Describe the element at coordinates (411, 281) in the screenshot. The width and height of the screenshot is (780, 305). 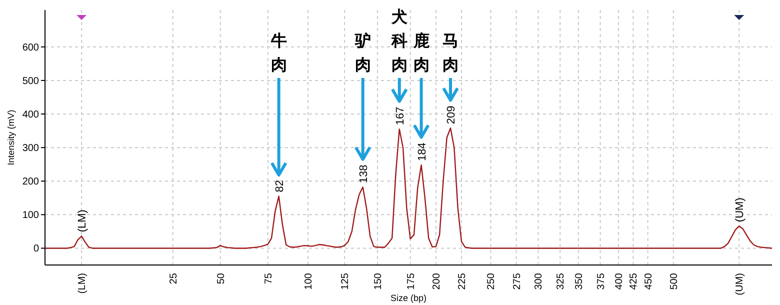
I see `x-tick-label: 175` at that location.